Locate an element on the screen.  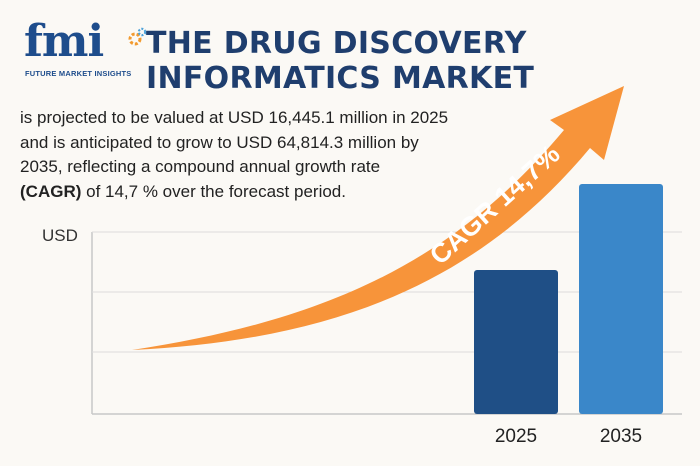
gear-icon is located at coordinates (137, 36).